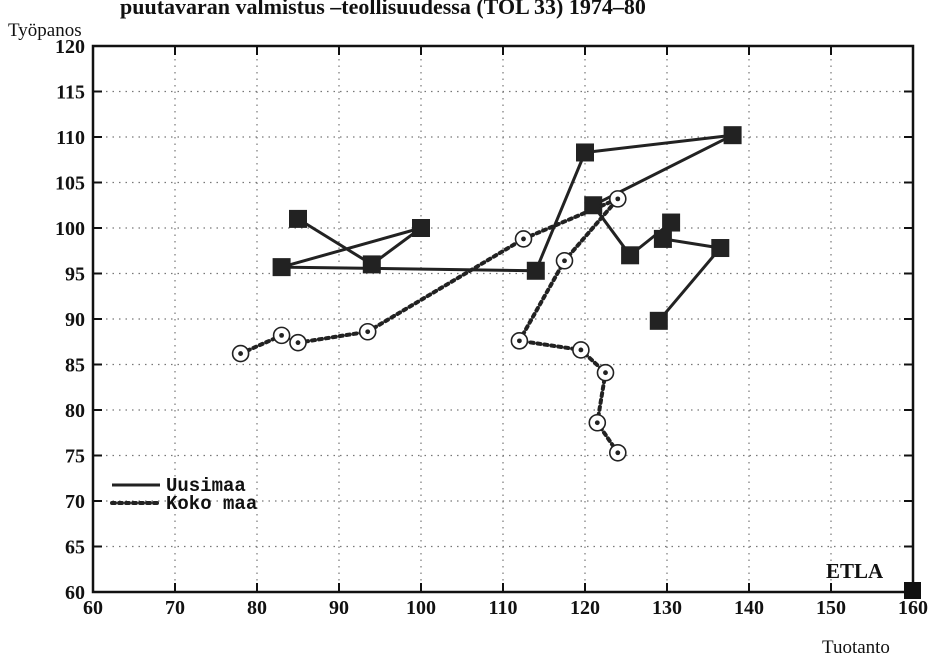 This screenshot has width=933, height=661. I want to click on y-axis-label: Työpanos, so click(45, 30).